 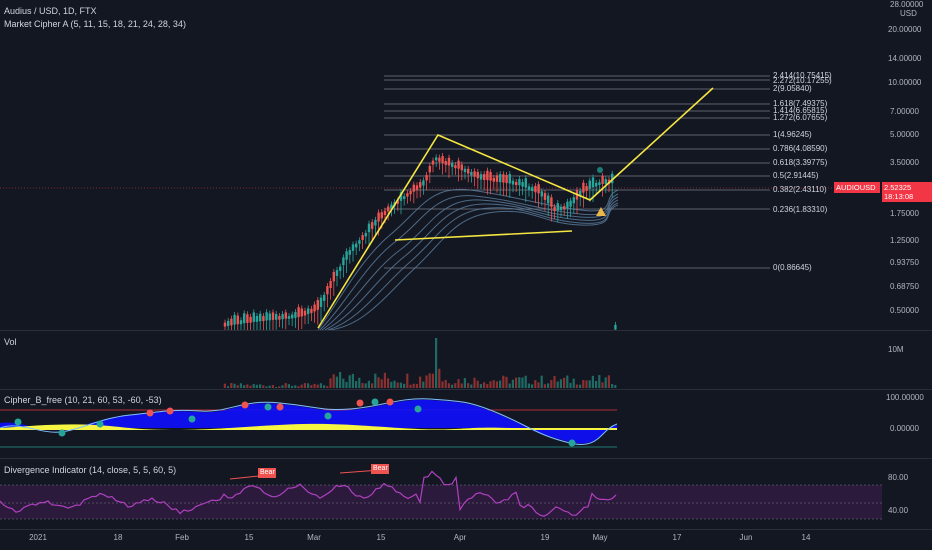 What do you see at coordinates (904, 262) in the screenshot?
I see `price-tick: 0.93750` at bounding box center [904, 262].